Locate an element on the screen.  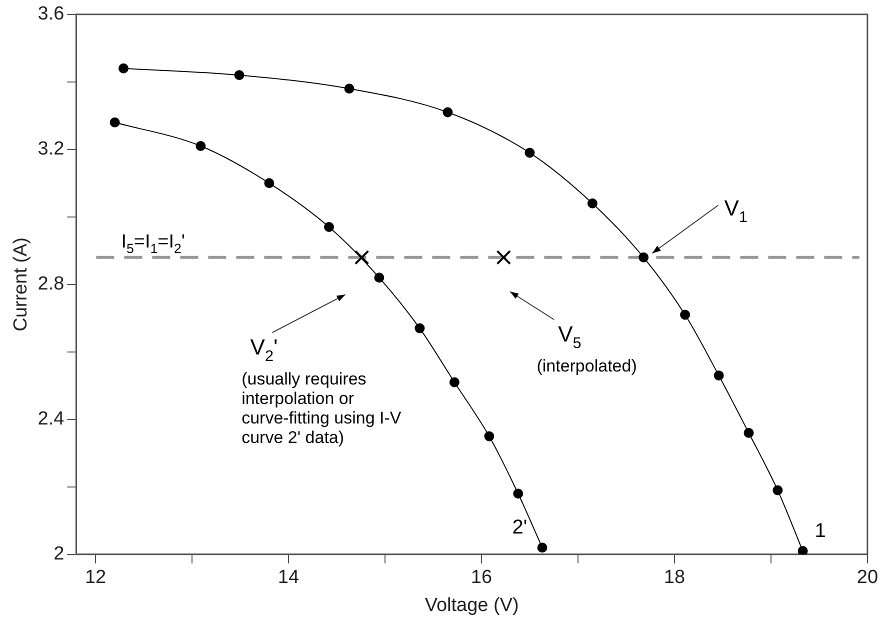
series-label: 1 is located at coordinates (820, 531).